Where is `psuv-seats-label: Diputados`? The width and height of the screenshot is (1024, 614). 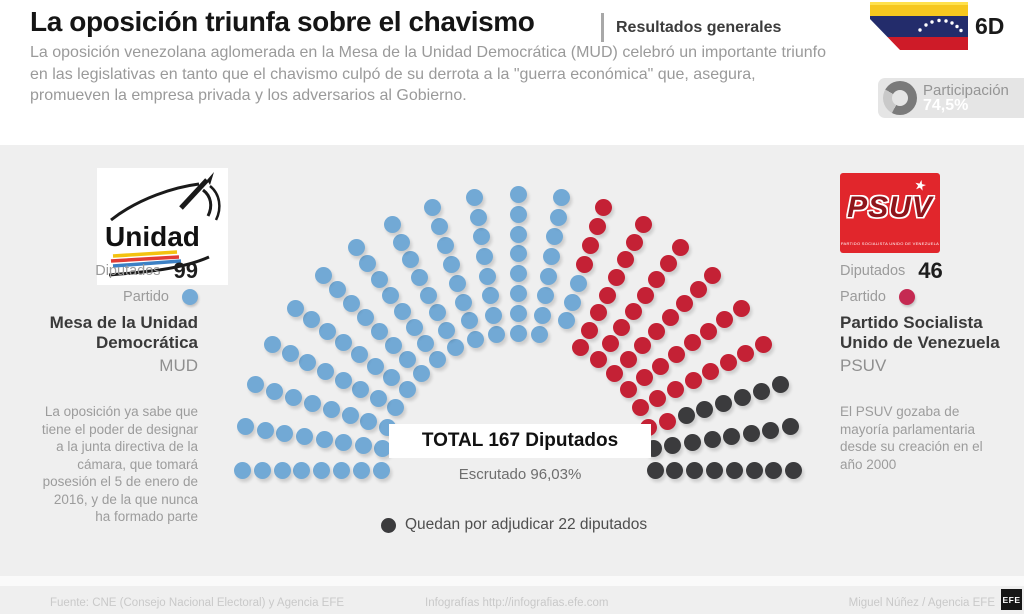 psuv-seats-label: Diputados is located at coordinates (873, 270).